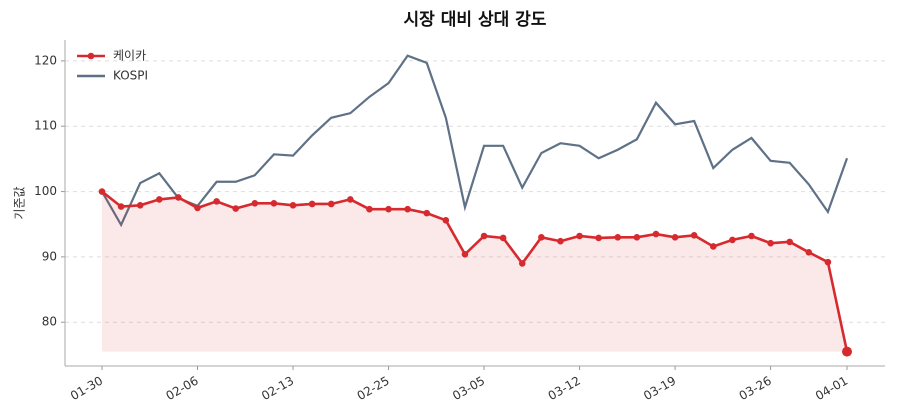  I want to click on x-tick-label: 03-26, so click(755, 389).